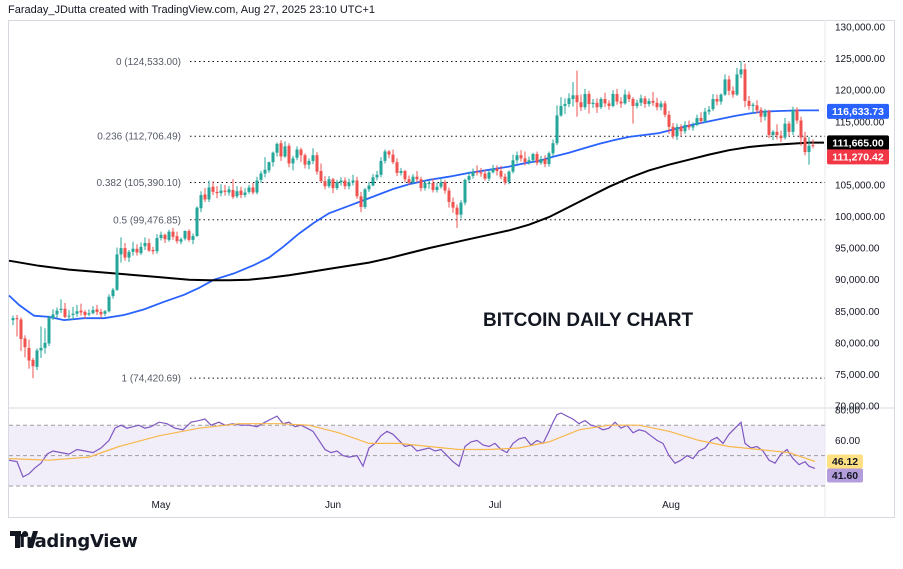 The height and width of the screenshot is (569, 903). Describe the element at coordinates (860, 217) in the screenshot. I see `price-axis-tick: 100,000.00` at that location.